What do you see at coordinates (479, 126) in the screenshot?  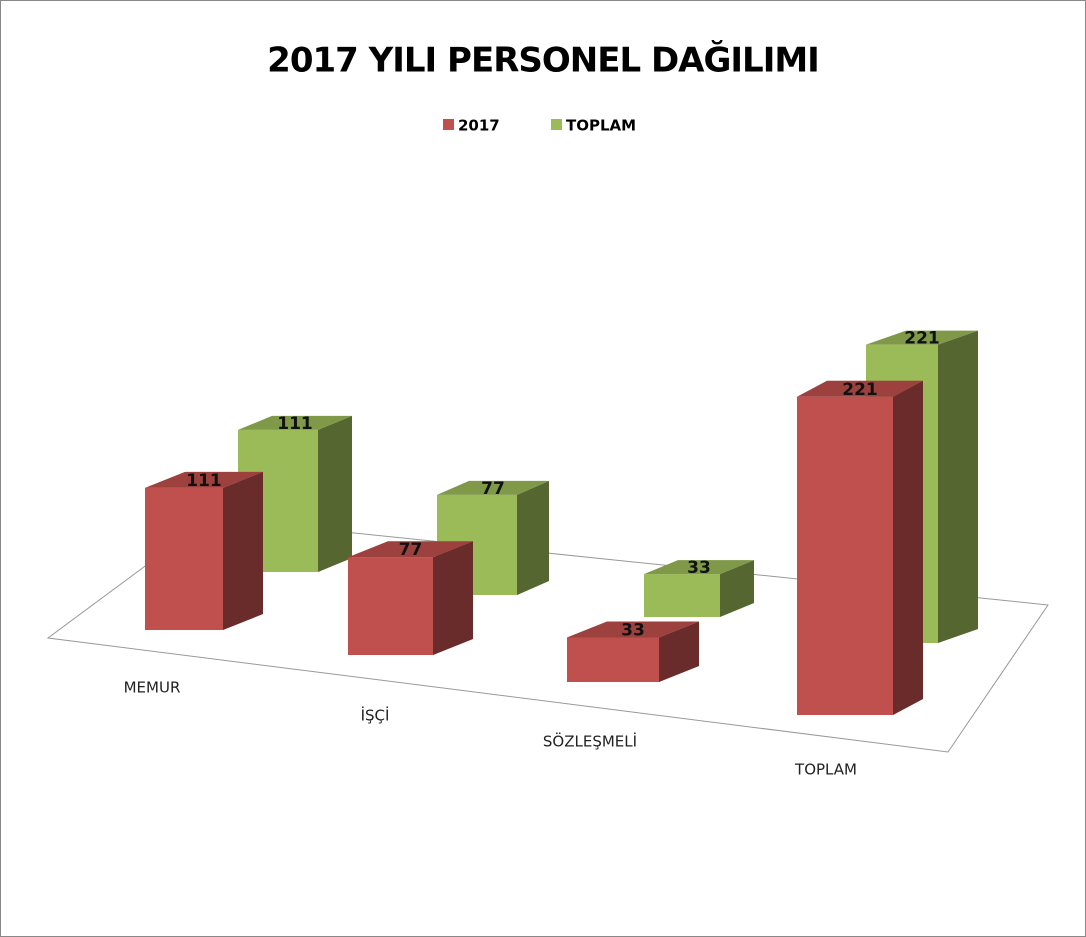 I see `legend-label: 2017` at bounding box center [479, 126].